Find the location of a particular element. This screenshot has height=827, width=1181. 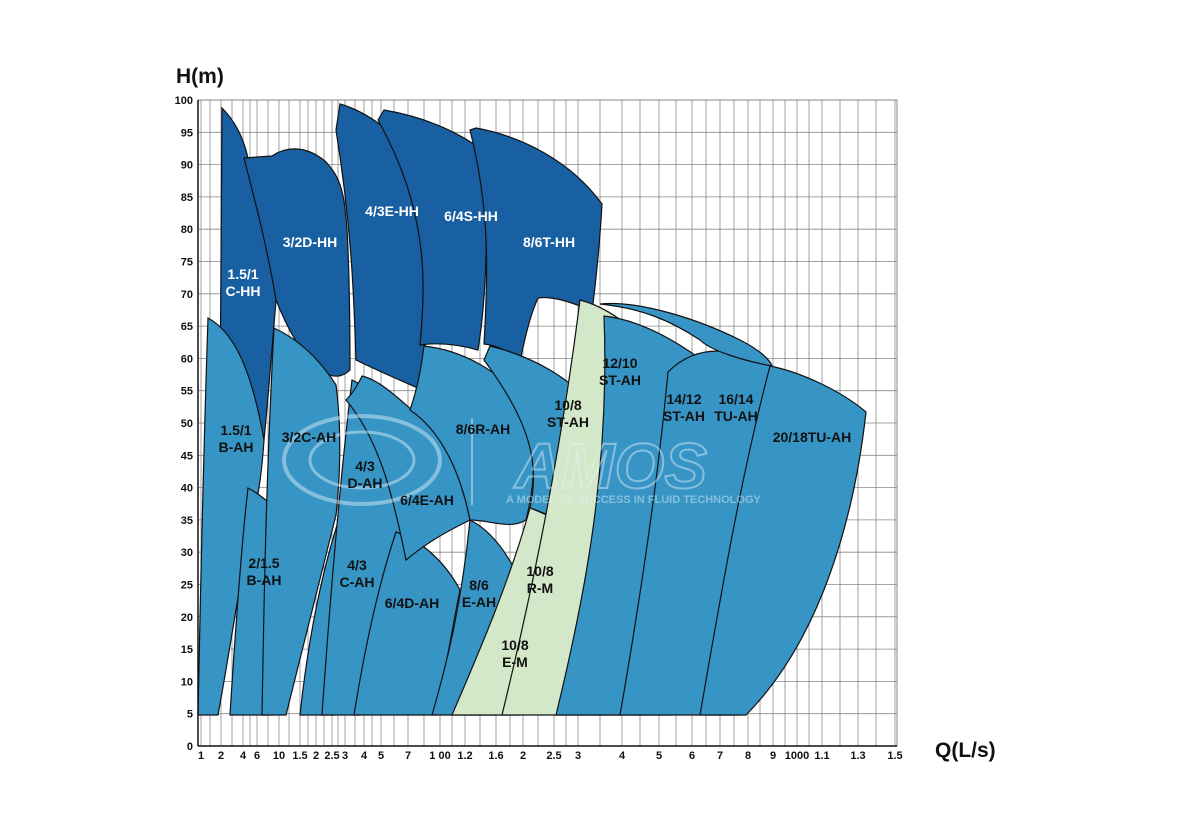

region-label: 14/12 ST-AH is located at coordinates (684, 407).